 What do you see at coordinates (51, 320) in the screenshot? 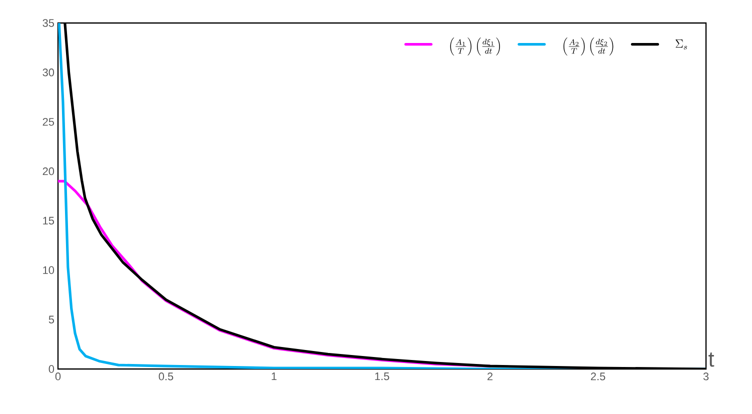
I see `y-tick-label: 5` at bounding box center [51, 320].